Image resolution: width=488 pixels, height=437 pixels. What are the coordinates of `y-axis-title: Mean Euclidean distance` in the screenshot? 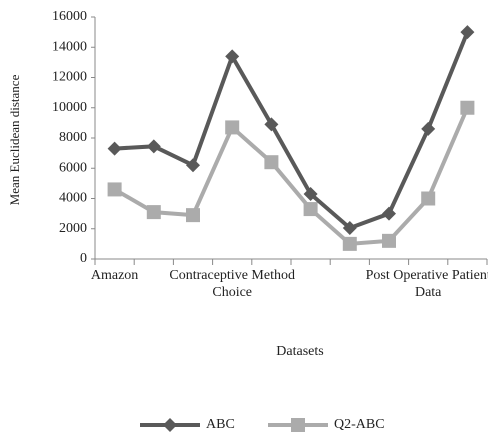 It's located at (14, 139).